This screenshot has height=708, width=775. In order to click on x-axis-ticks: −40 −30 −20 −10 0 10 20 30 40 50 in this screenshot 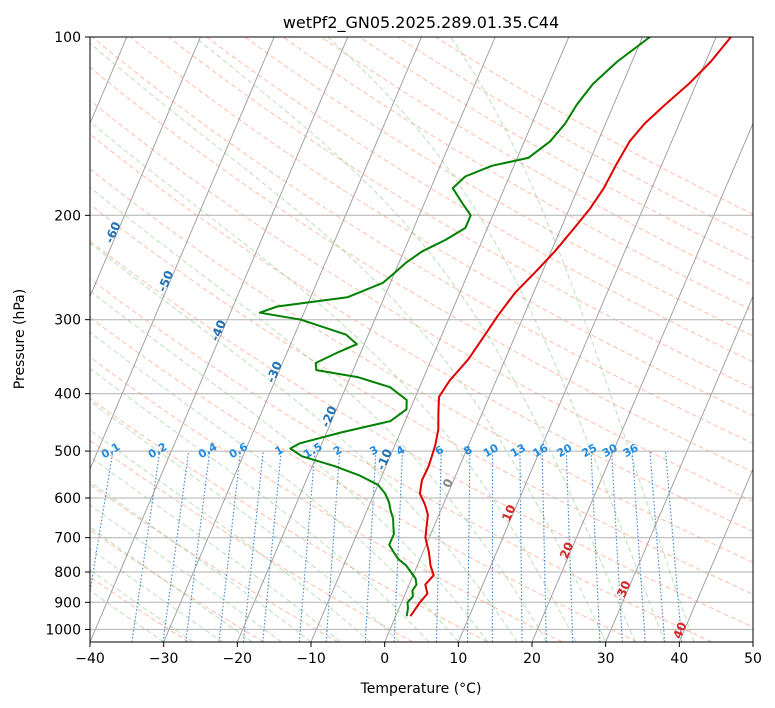, I will do `click(418, 654)`.